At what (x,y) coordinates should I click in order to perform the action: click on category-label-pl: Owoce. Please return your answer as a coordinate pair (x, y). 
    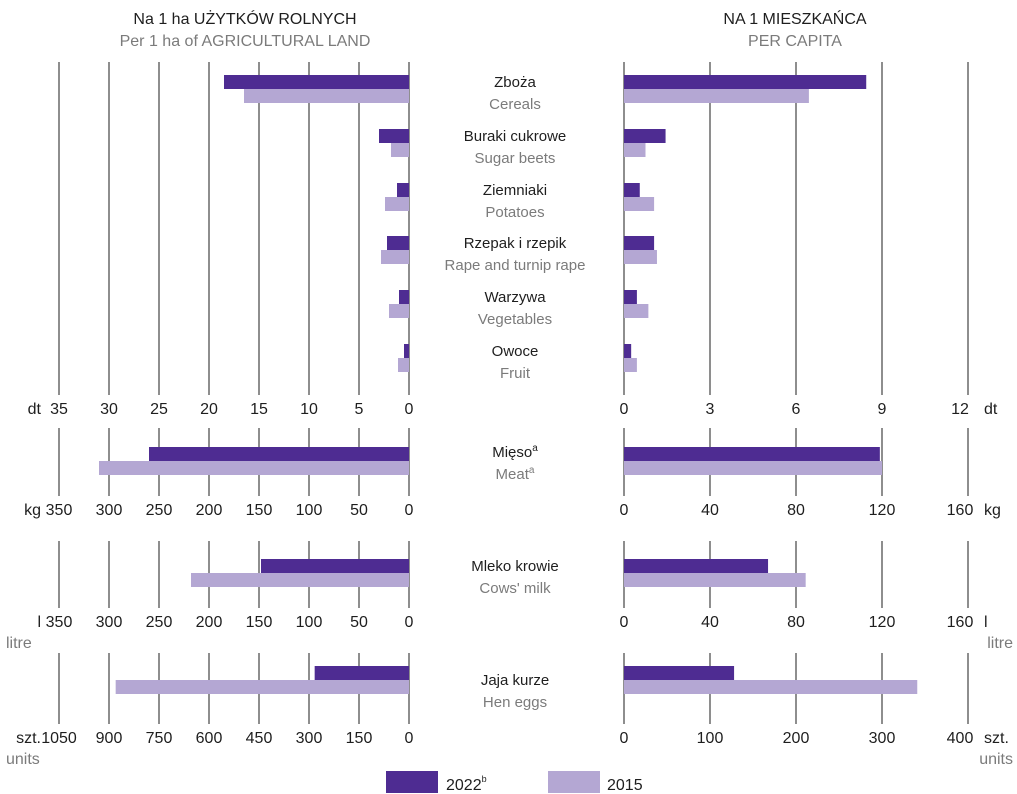
    Looking at the image, I should click on (515, 351).